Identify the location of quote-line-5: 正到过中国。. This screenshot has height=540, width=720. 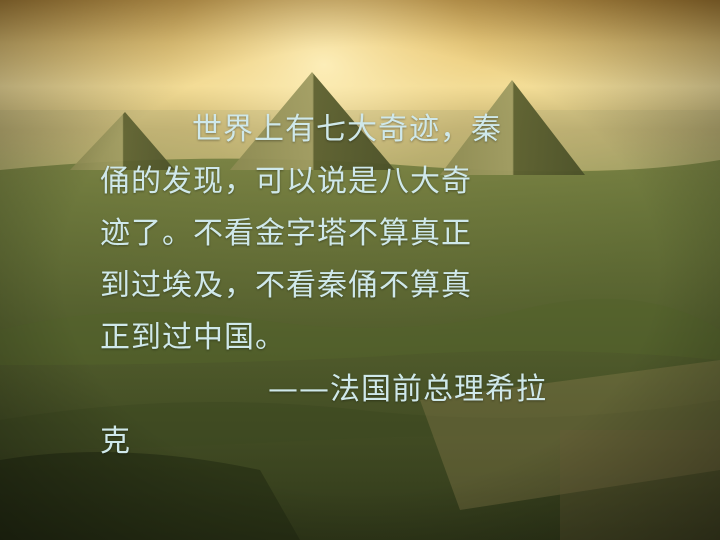
(193, 337).